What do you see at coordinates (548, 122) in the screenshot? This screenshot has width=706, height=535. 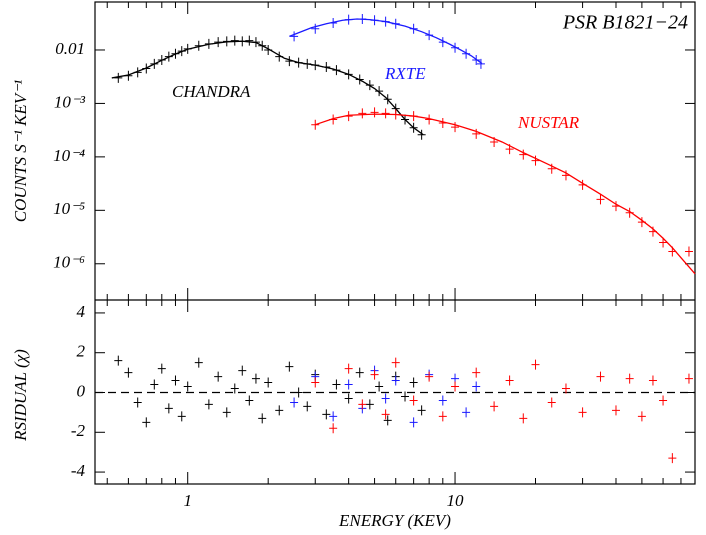 I see `series-label: NUSTAR` at bounding box center [548, 122].